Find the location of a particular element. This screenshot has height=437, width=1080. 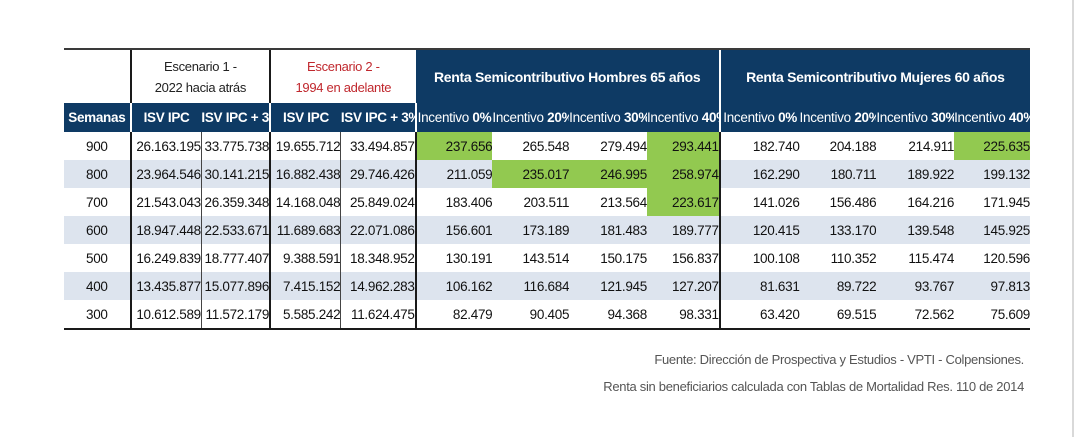

table-cell: 13.435.877 is located at coordinates (165, 286).